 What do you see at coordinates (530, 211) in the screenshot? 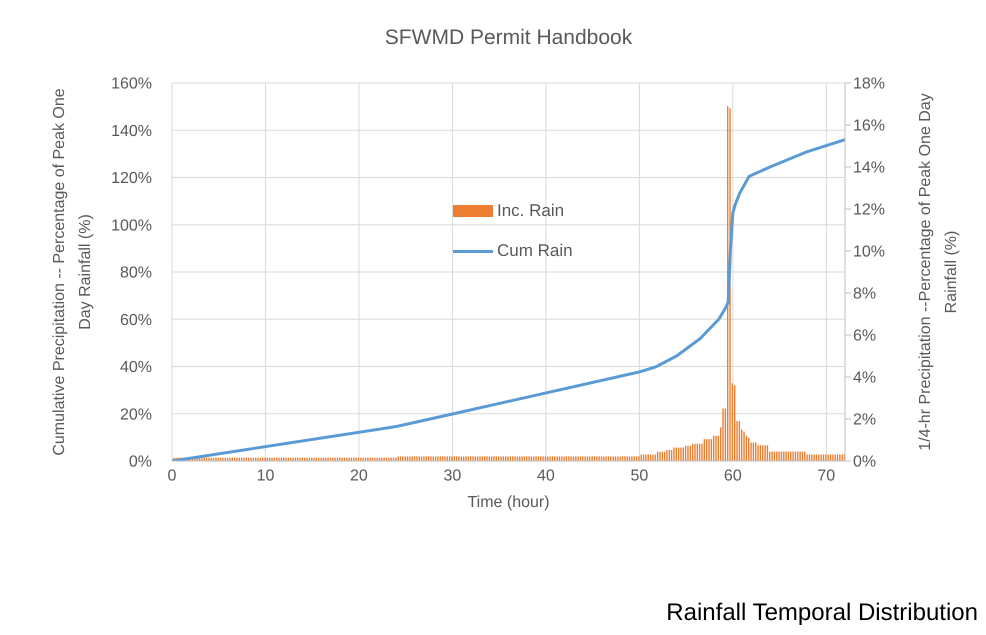
I see `legend-label: Inc. Rain` at bounding box center [530, 211].